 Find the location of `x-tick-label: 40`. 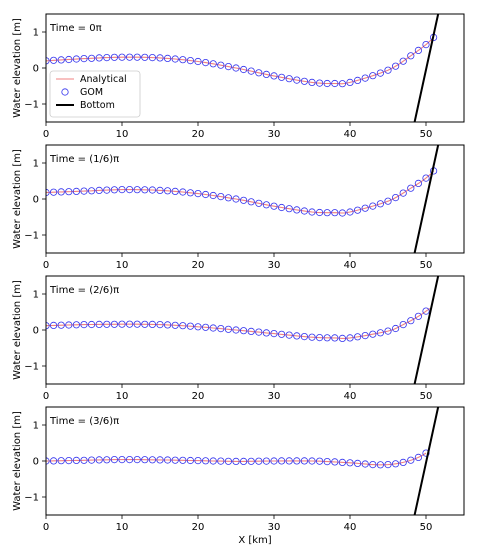

x-tick-label: 40 is located at coordinates (350, 396).